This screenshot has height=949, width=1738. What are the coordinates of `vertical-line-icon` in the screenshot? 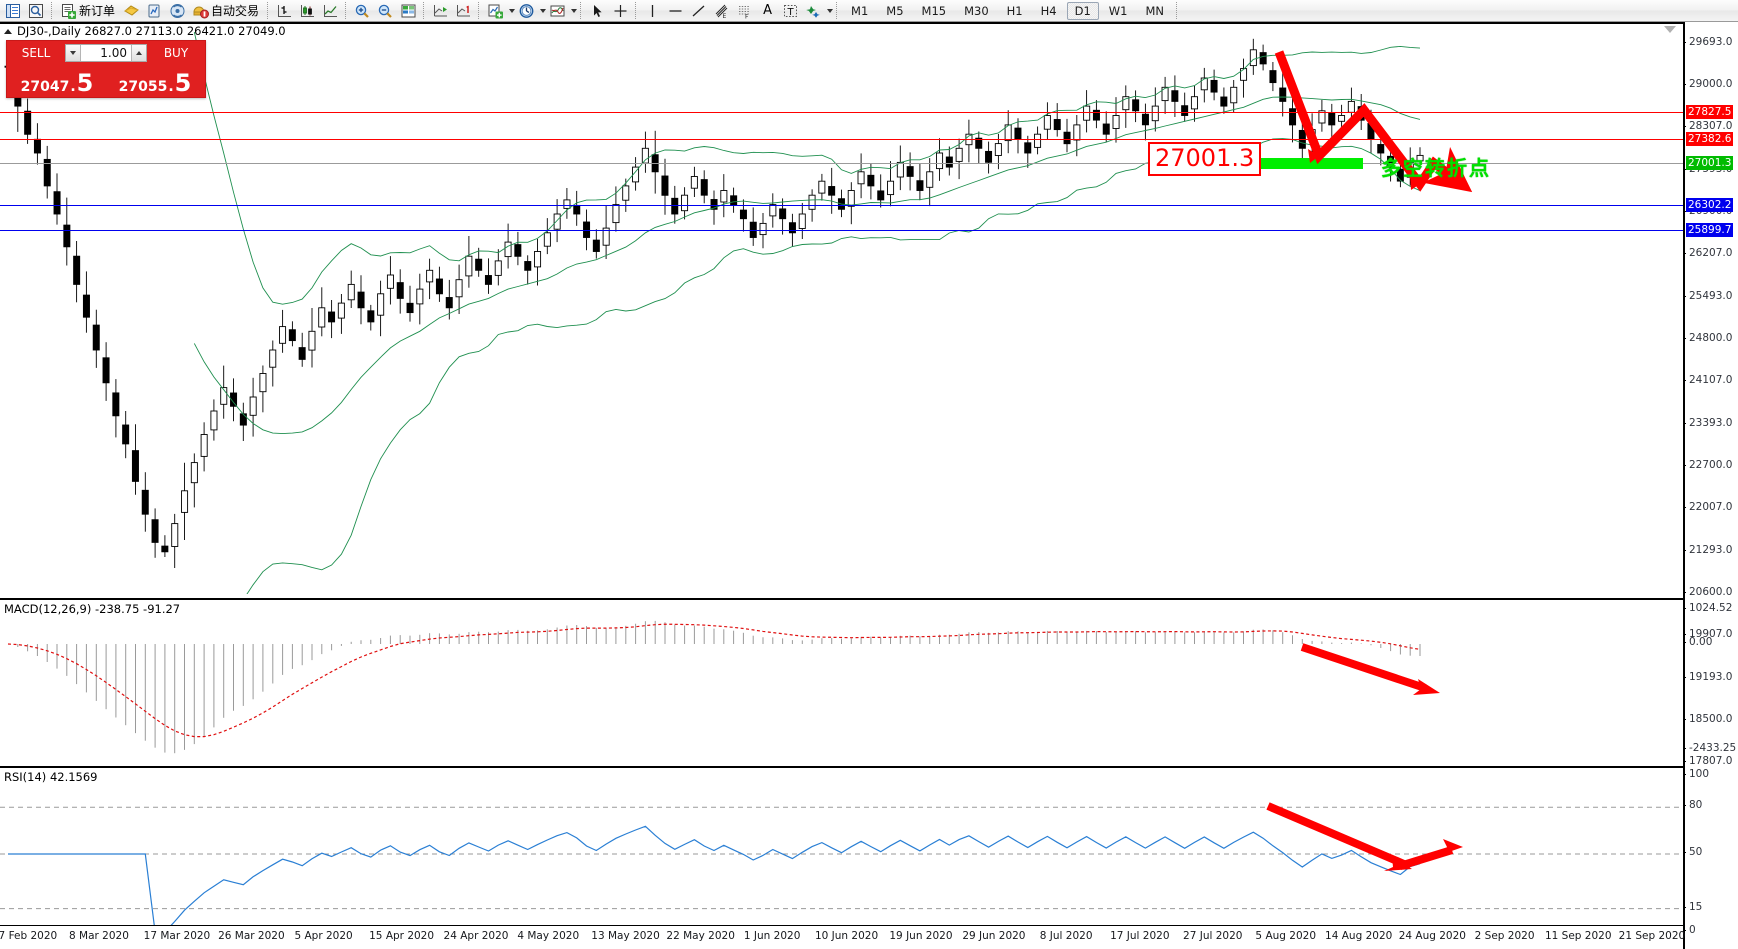 It's located at (652, 11).